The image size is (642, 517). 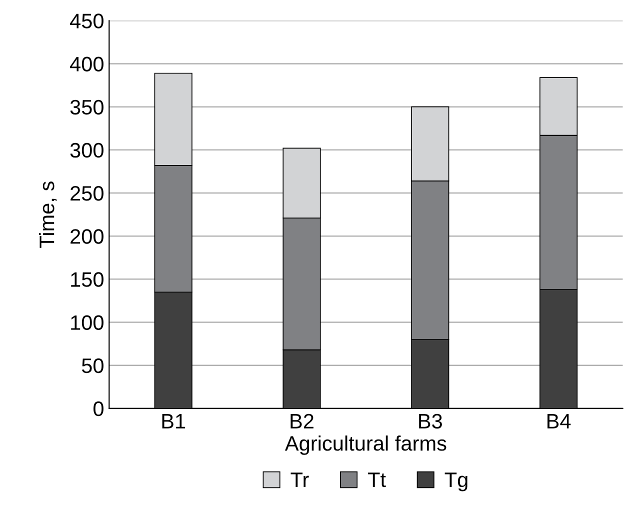 I want to click on y-tick-label: 150, so click(x=87, y=279).